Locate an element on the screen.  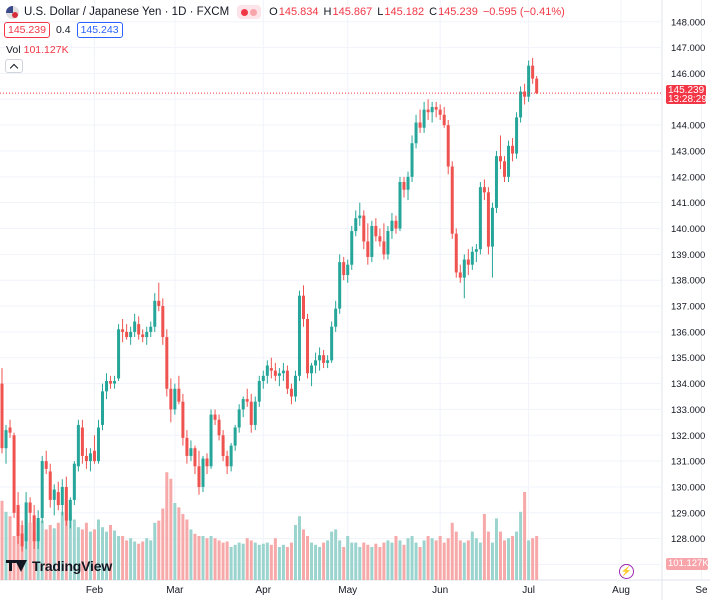
bar-countdown: 13:28:29 is located at coordinates (687, 99).